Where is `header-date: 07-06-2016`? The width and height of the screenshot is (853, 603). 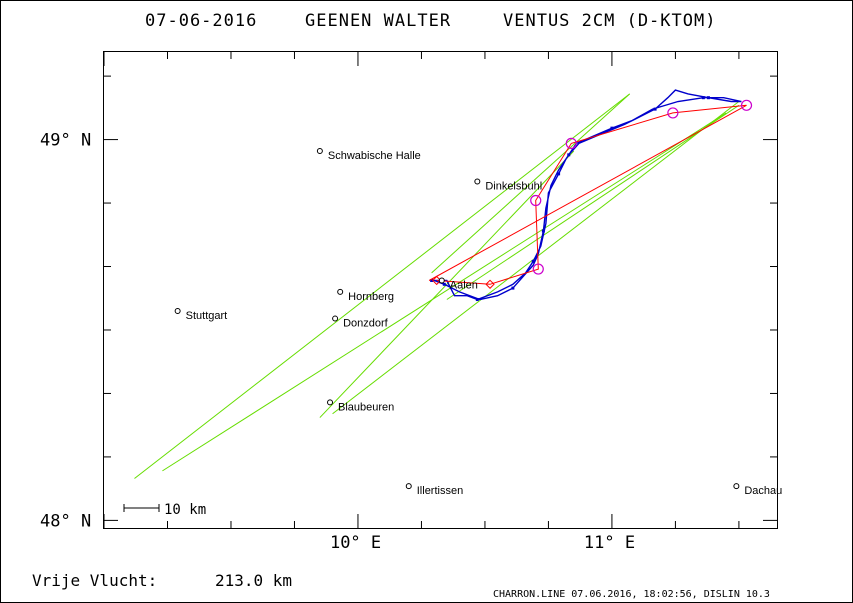 header-date: 07-06-2016 is located at coordinates (201, 21).